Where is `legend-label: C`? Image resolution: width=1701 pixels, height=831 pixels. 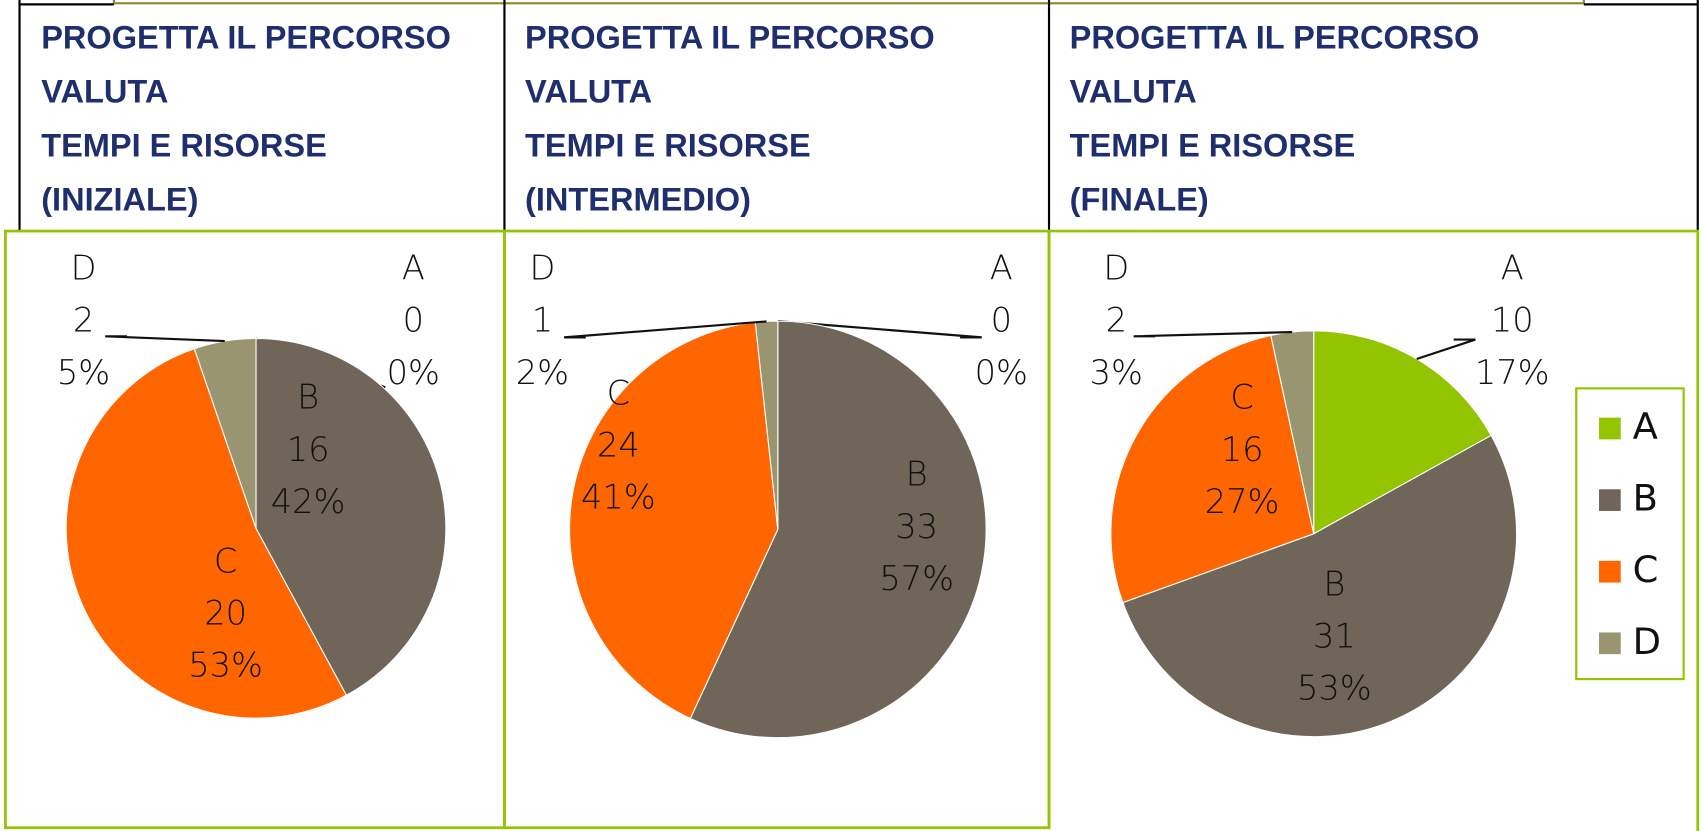
legend-label: C is located at coordinates (1646, 569).